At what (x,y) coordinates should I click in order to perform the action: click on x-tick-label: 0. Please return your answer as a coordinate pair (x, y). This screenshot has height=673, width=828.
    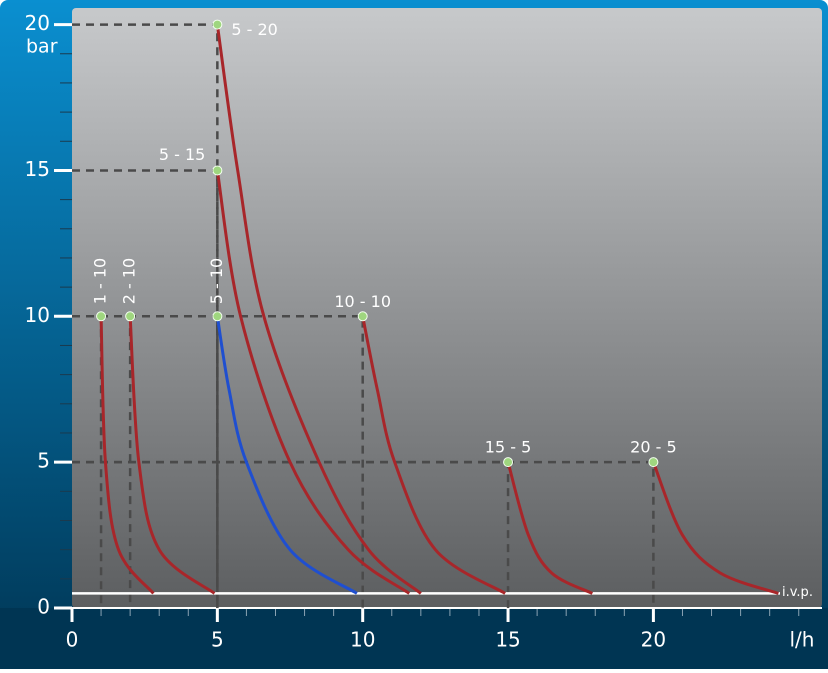
    Looking at the image, I should click on (72, 640).